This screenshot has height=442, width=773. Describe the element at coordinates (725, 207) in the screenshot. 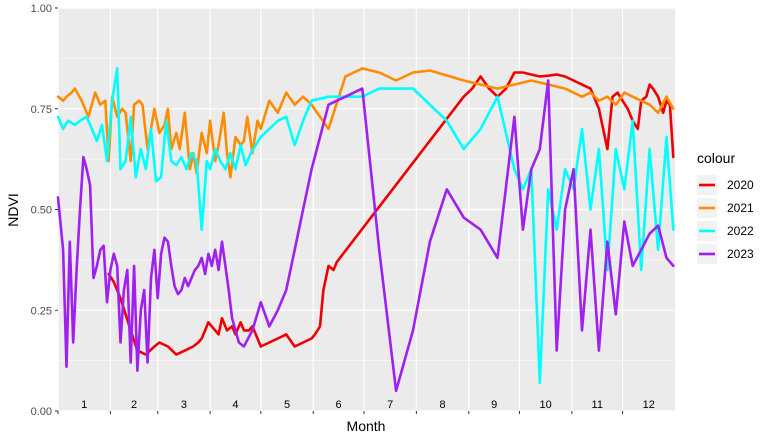

I see `legend: colour 2020 2021 2022 2023` at that location.